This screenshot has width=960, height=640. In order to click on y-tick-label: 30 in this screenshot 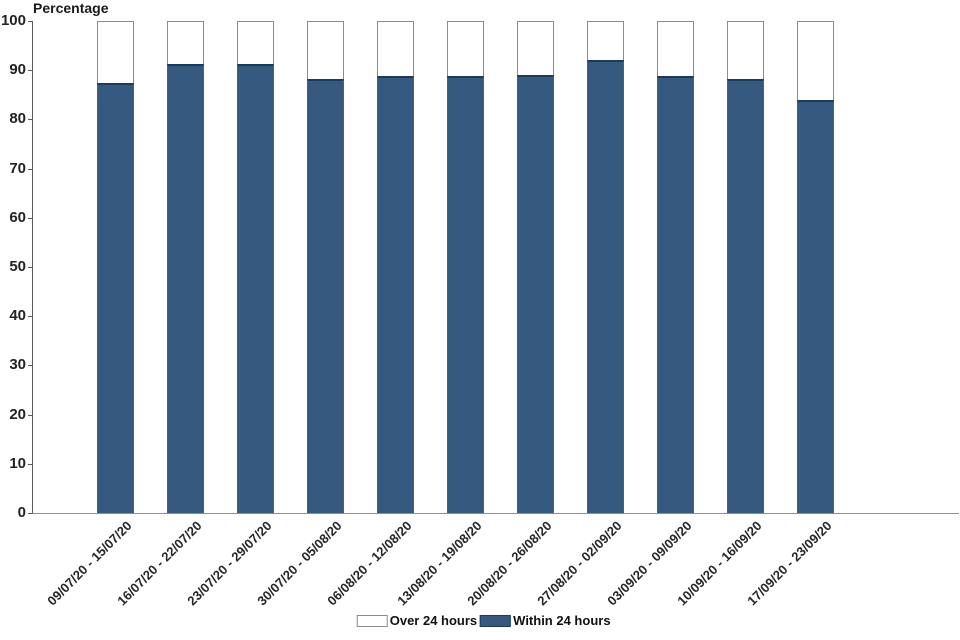, I will do `click(17, 365)`.